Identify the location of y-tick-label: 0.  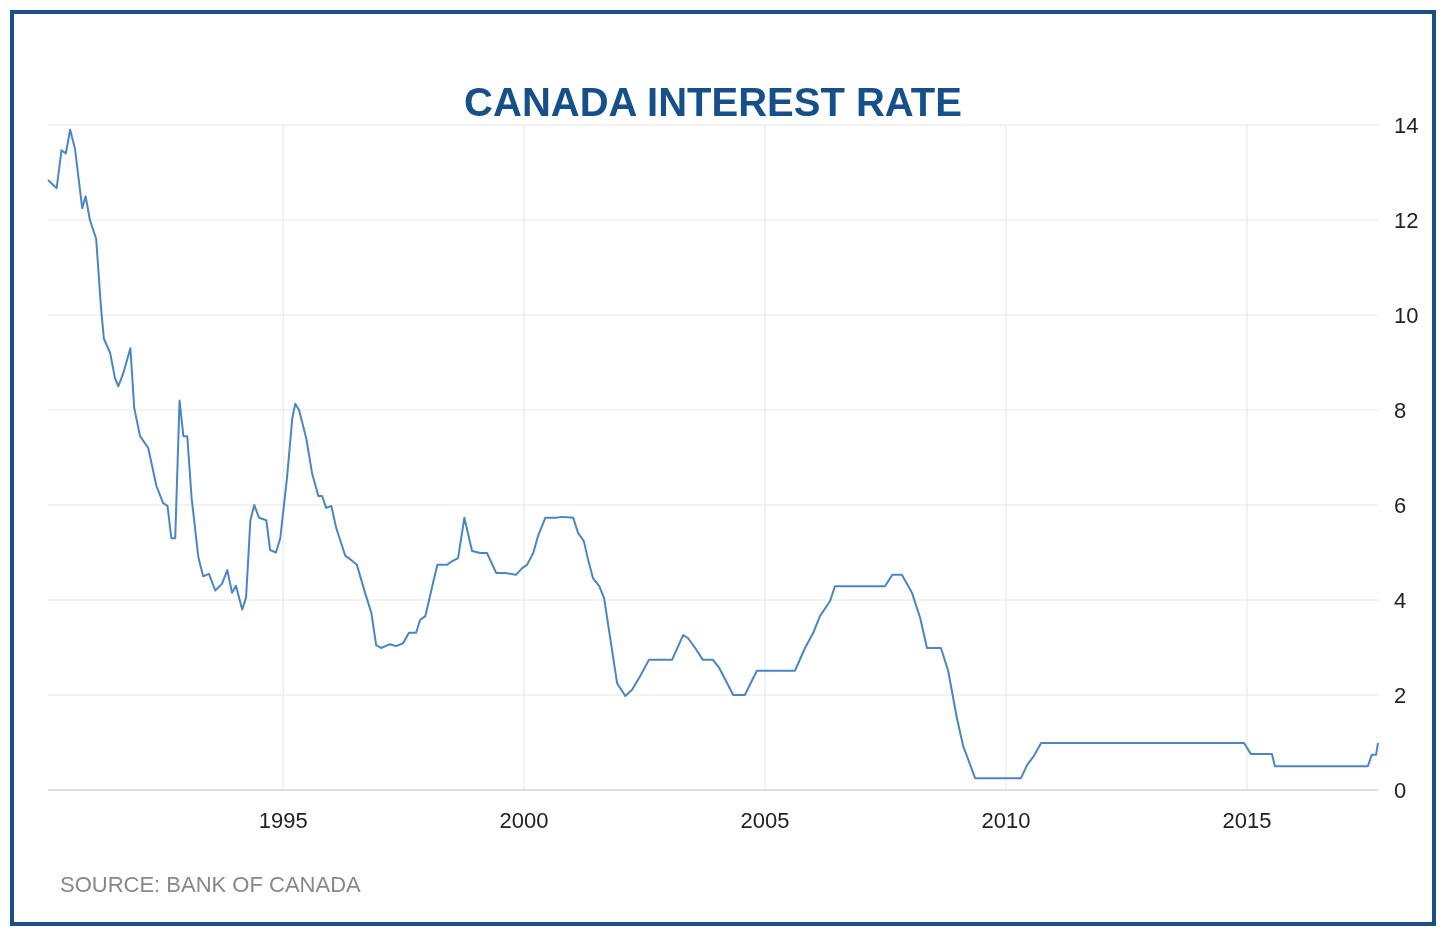
(1400, 790).